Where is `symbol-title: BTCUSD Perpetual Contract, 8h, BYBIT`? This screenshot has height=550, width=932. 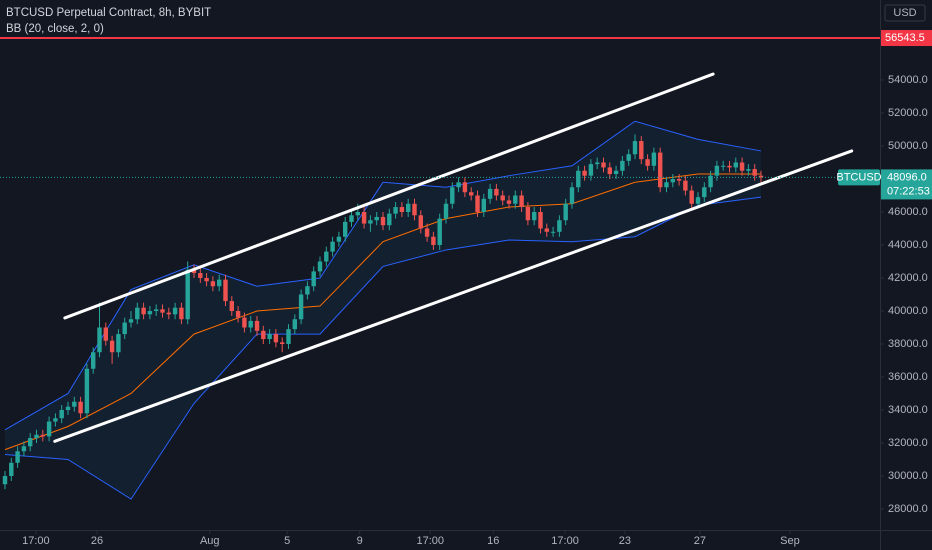
symbol-title: BTCUSD Perpetual Contract, 8h, BYBIT is located at coordinates (108, 13).